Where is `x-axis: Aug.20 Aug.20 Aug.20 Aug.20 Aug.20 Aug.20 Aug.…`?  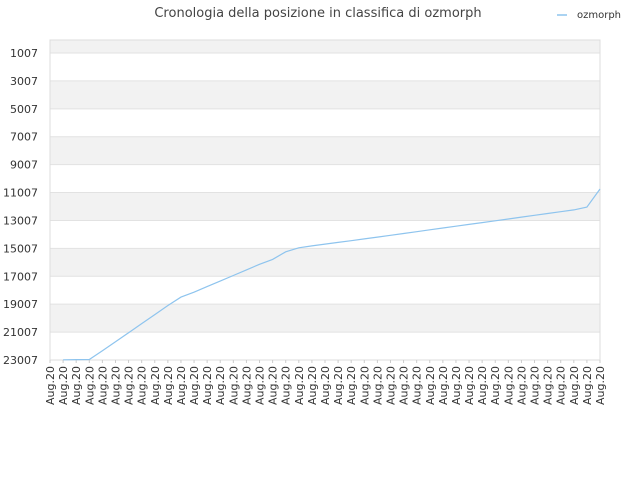
x-axis: Aug.20 Aug.20 Aug.20 Aug.20 Aug.20 Aug.20 Aug.… is located at coordinates (325, 382).